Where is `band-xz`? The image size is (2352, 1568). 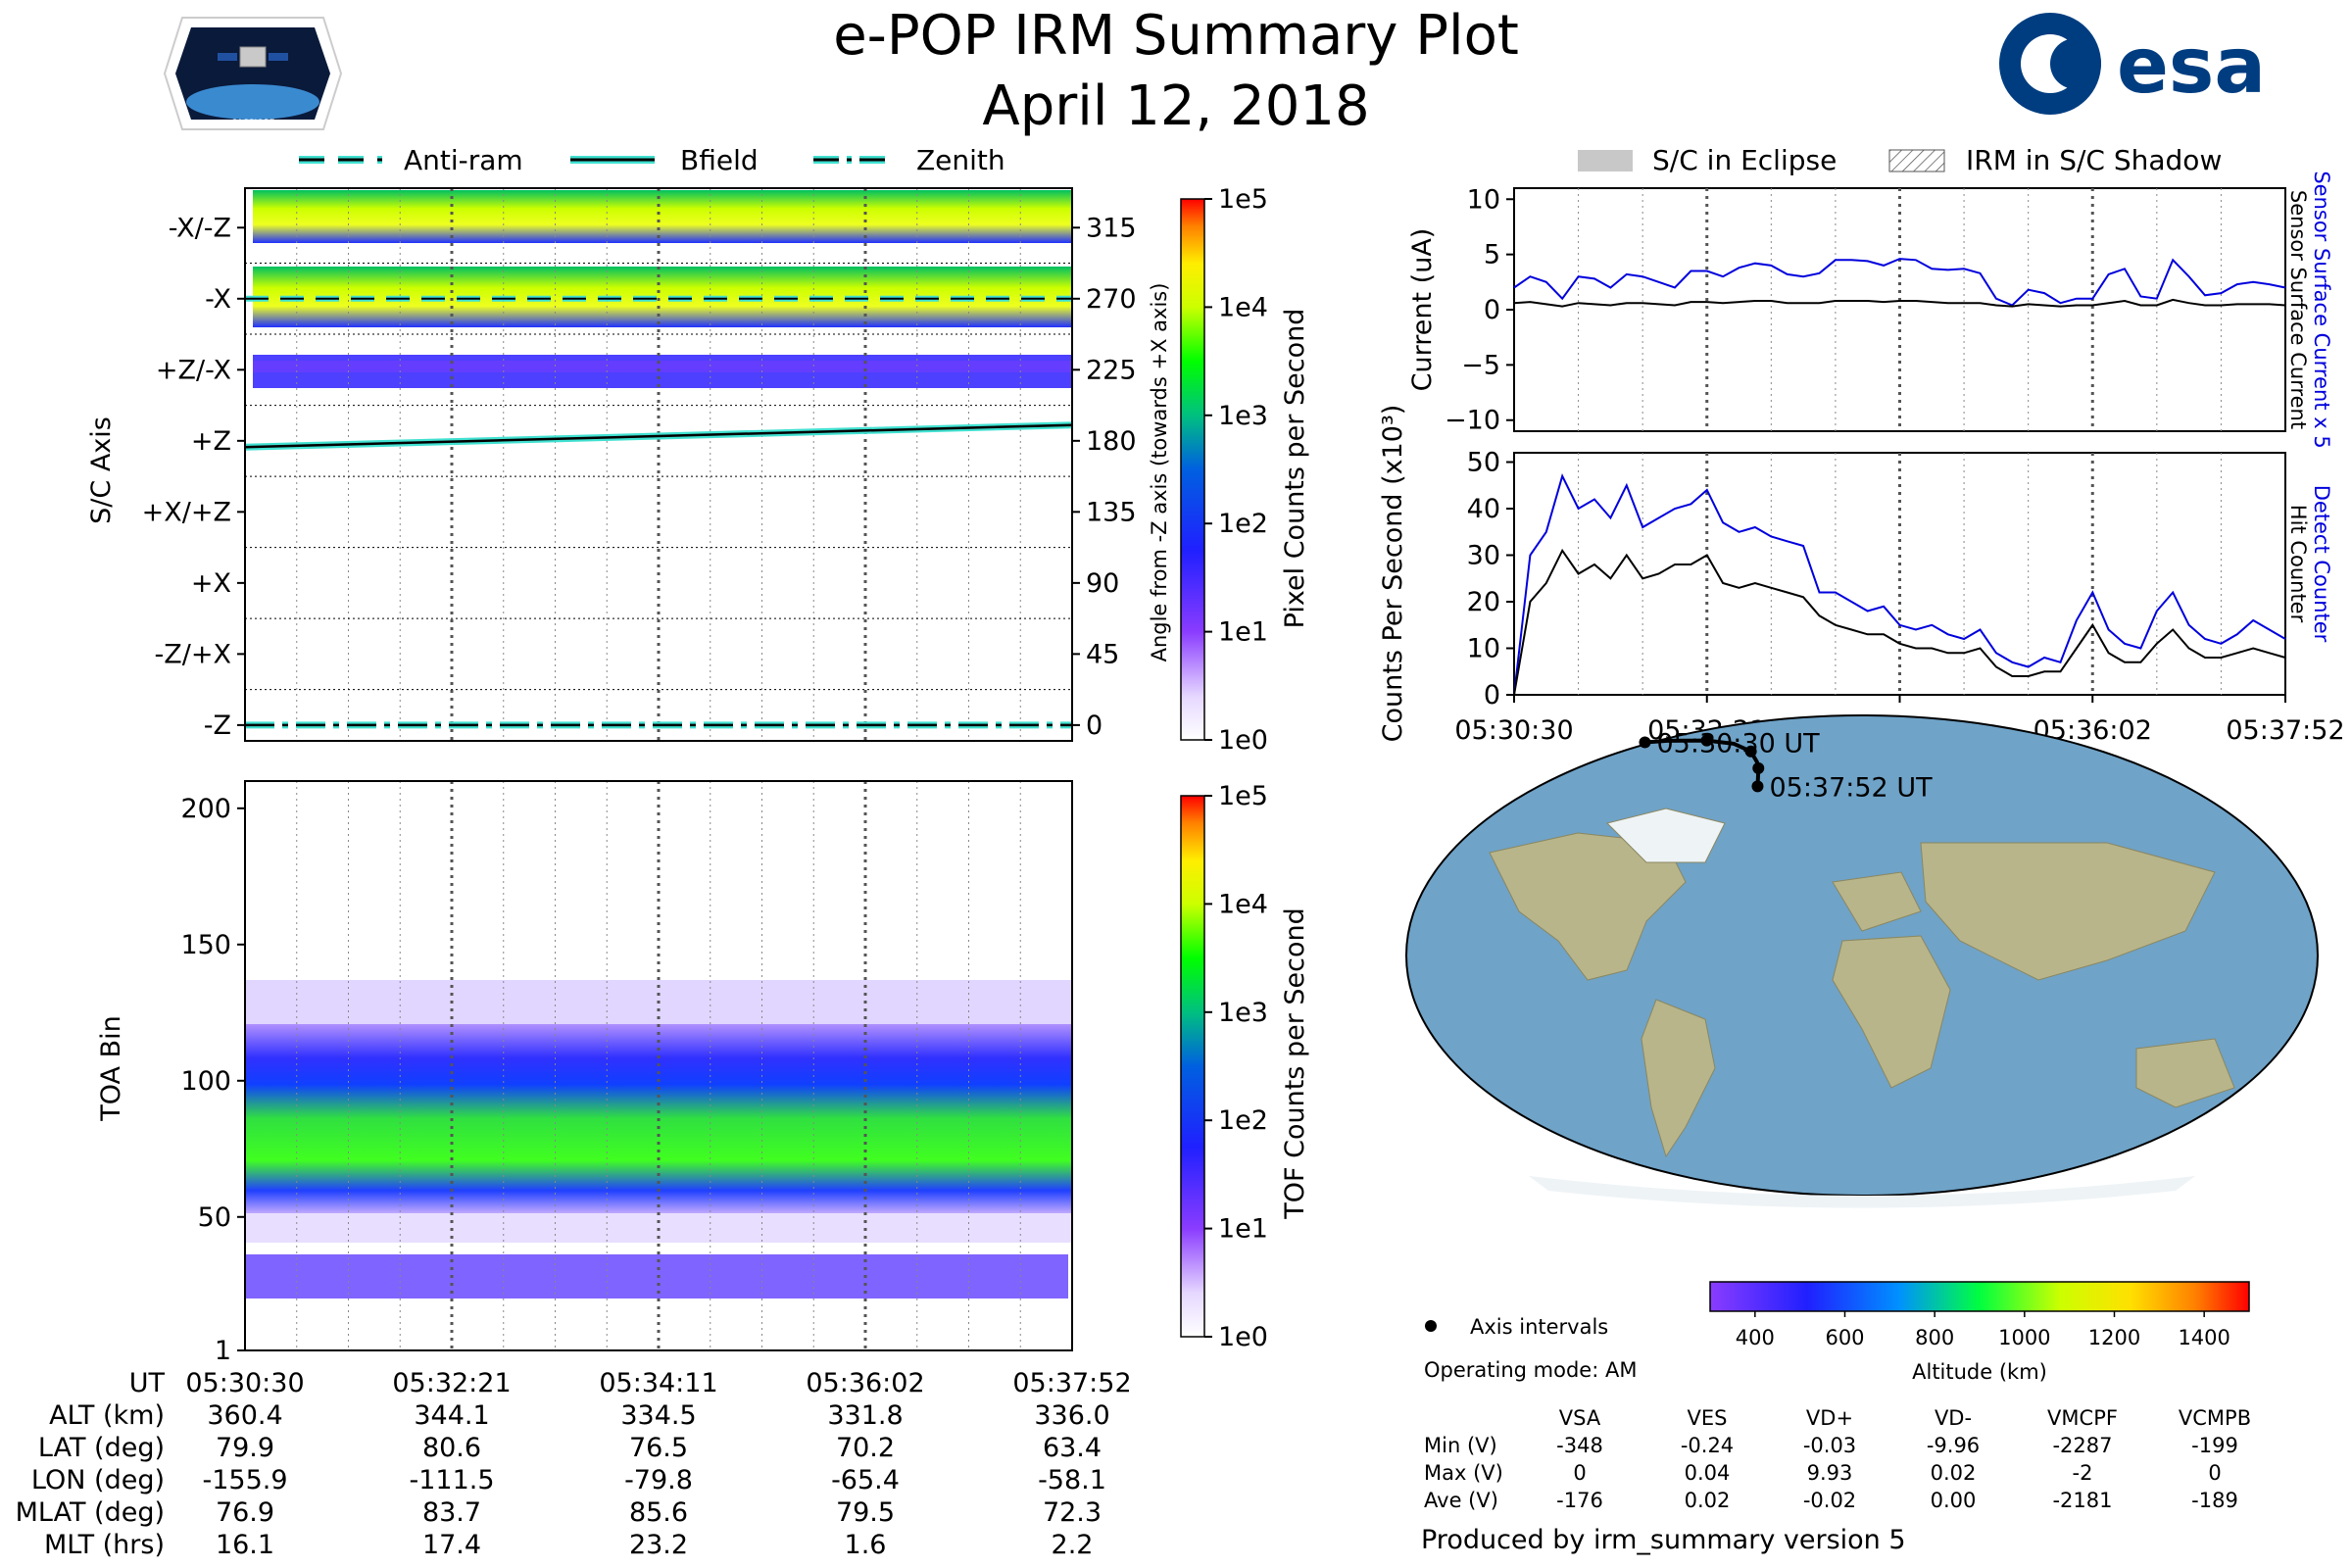 band-xz is located at coordinates (662, 217).